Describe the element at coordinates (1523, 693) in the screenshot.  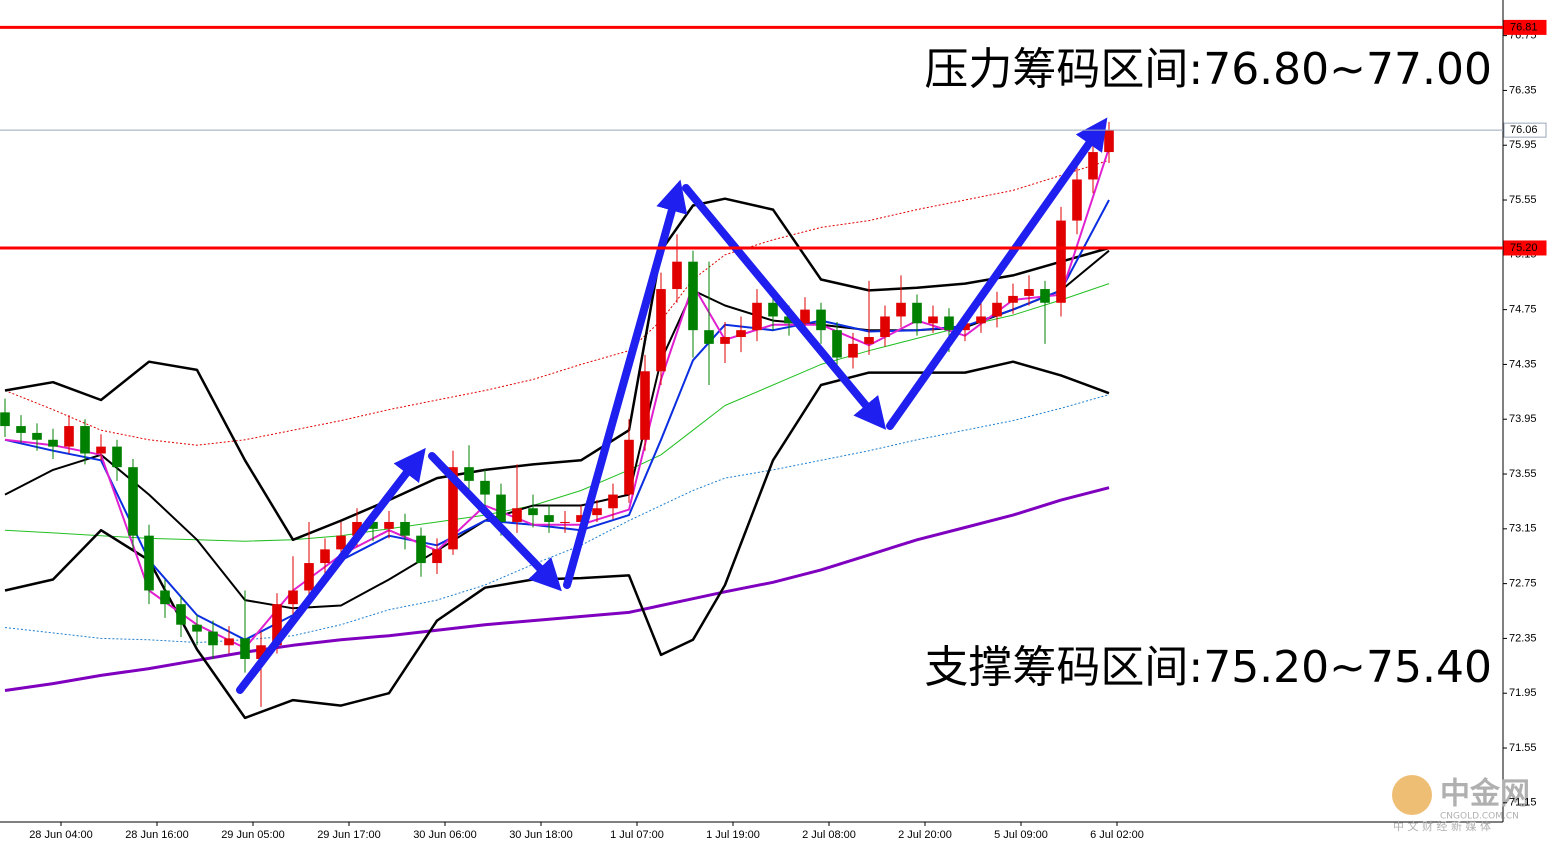
I see `y-tick-label: 71.95` at that location.